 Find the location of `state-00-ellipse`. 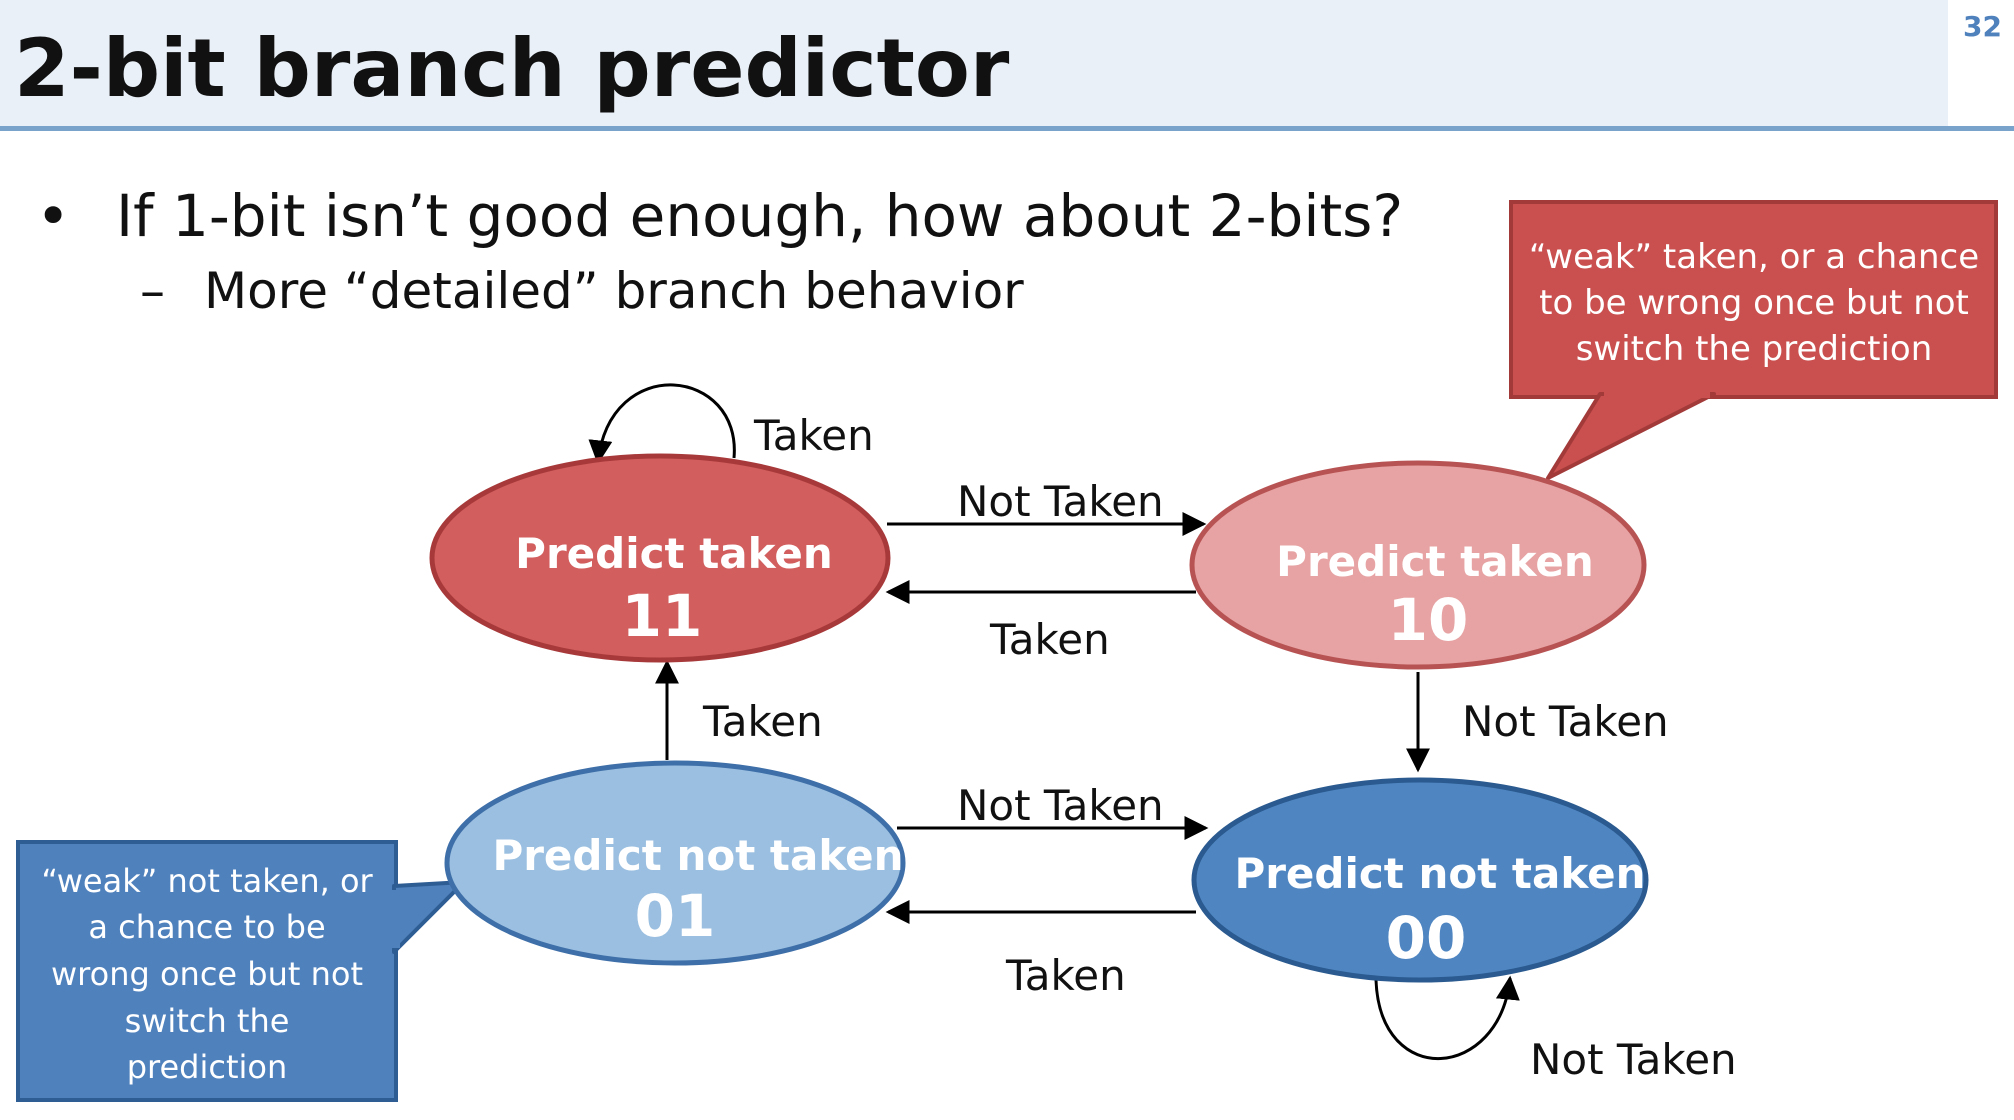

state-00-ellipse is located at coordinates (1420, 880).